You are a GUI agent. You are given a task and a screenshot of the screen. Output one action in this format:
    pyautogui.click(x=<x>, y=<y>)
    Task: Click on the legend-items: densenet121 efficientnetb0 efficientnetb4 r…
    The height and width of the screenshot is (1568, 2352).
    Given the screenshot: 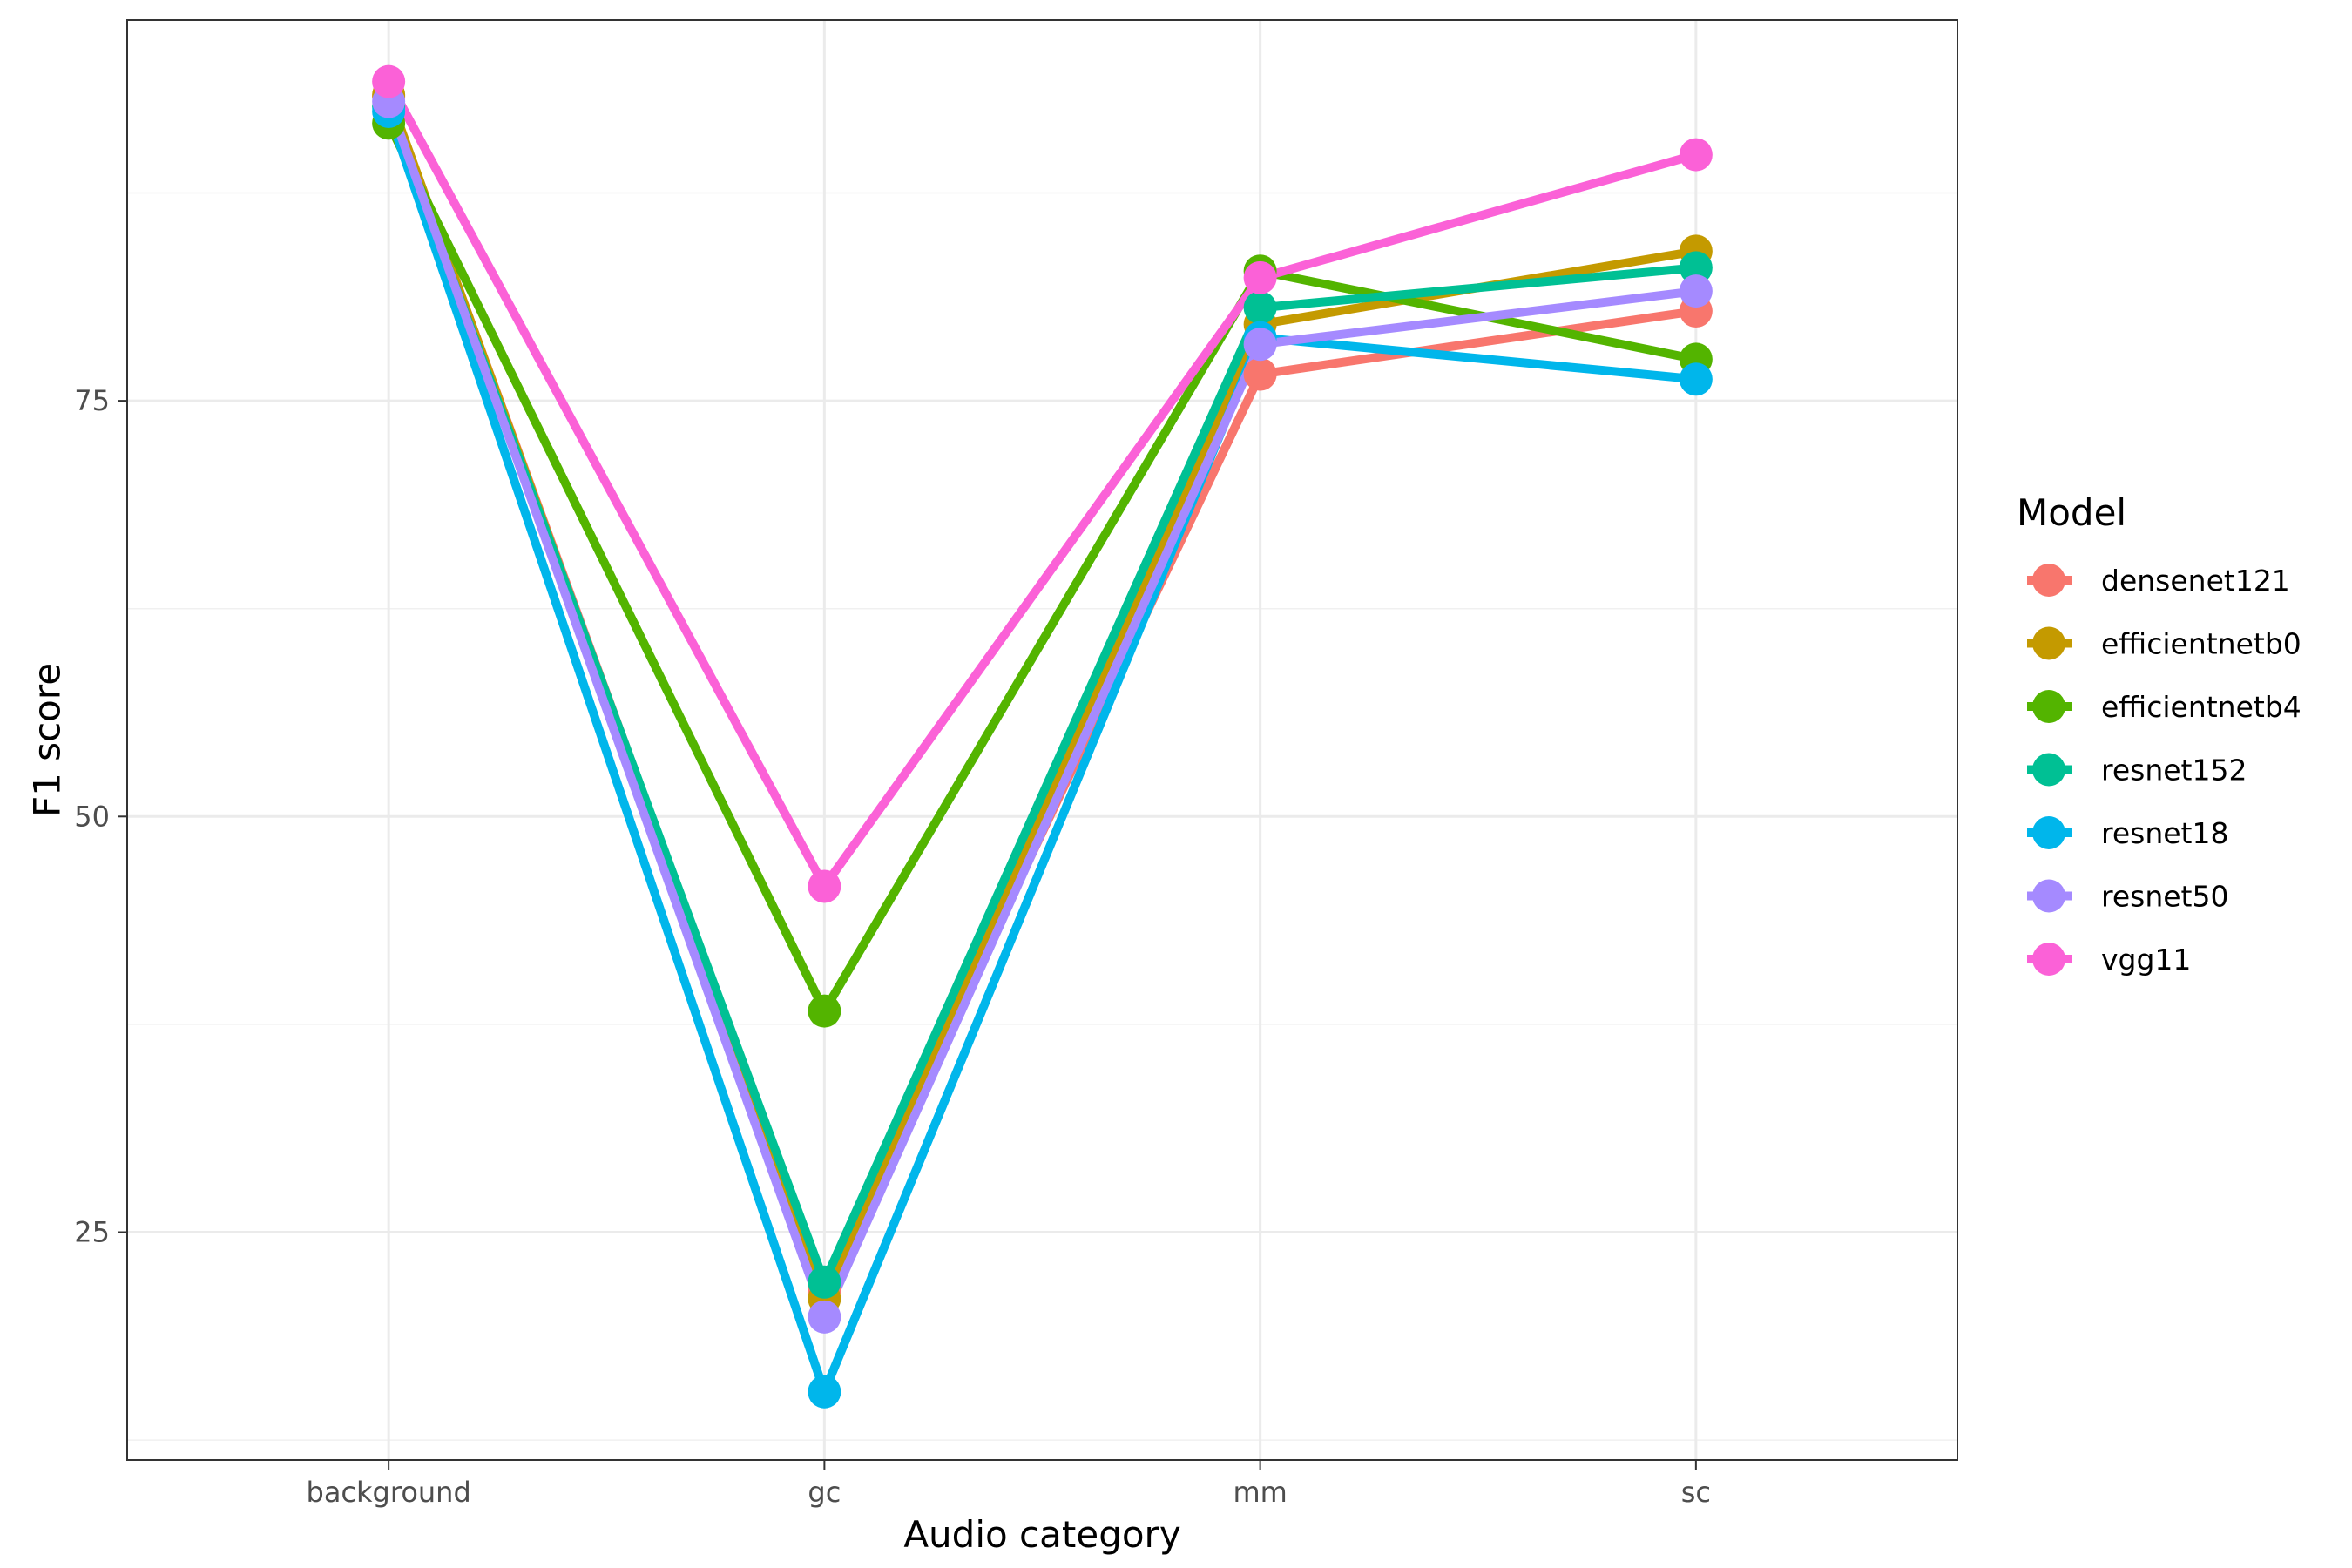 What is the action you would take?
    pyautogui.click(x=2164, y=770)
    